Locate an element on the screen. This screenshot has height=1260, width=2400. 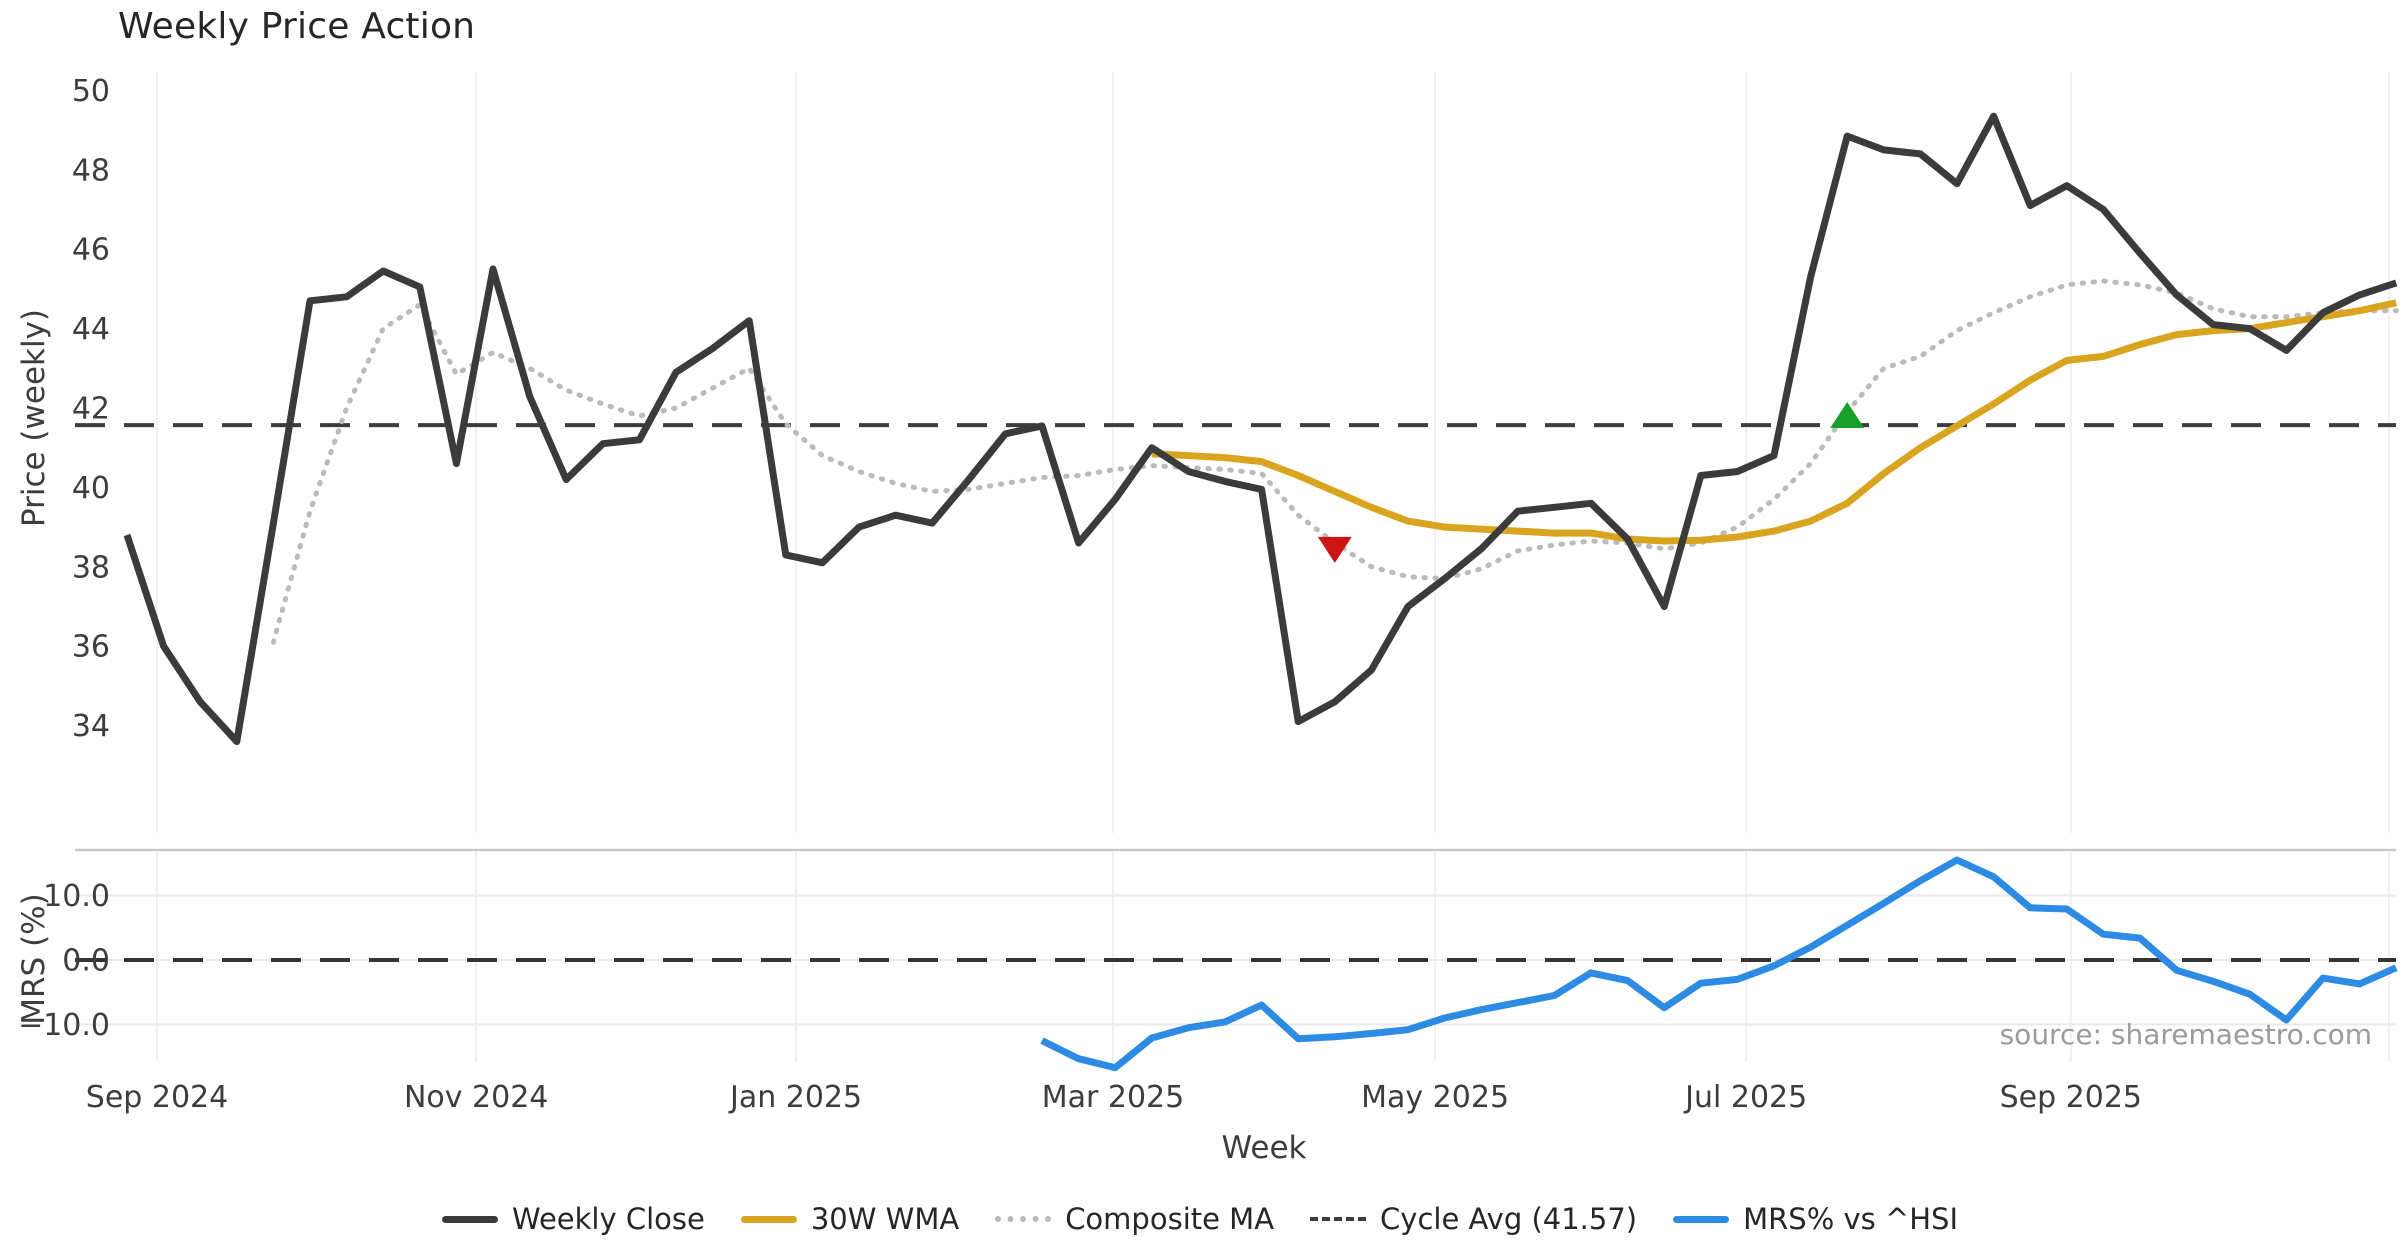
price-ytick-label: 40 is located at coordinates (91, 488).